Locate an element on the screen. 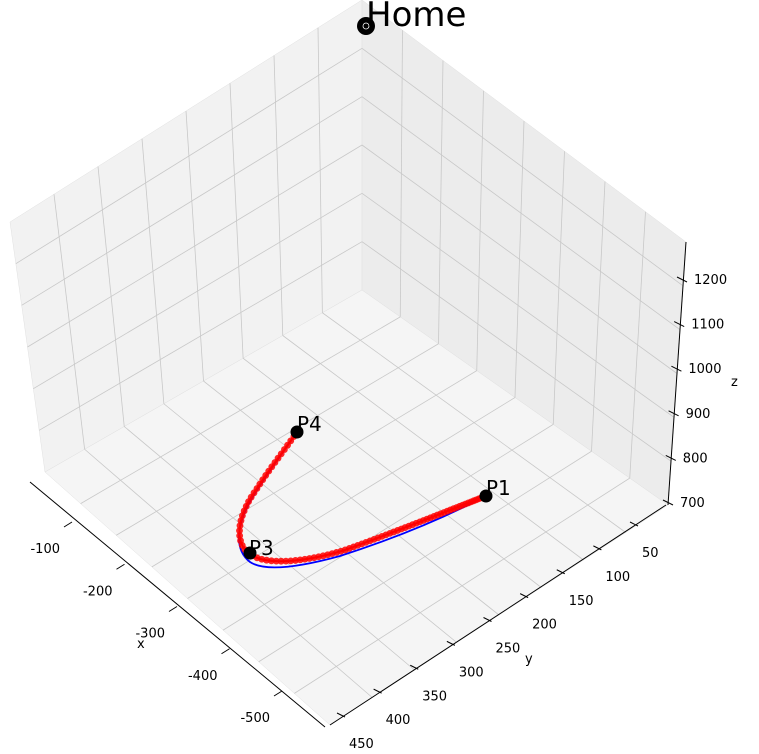 This screenshot has height=754, width=759. point-home is located at coordinates (366, 26).